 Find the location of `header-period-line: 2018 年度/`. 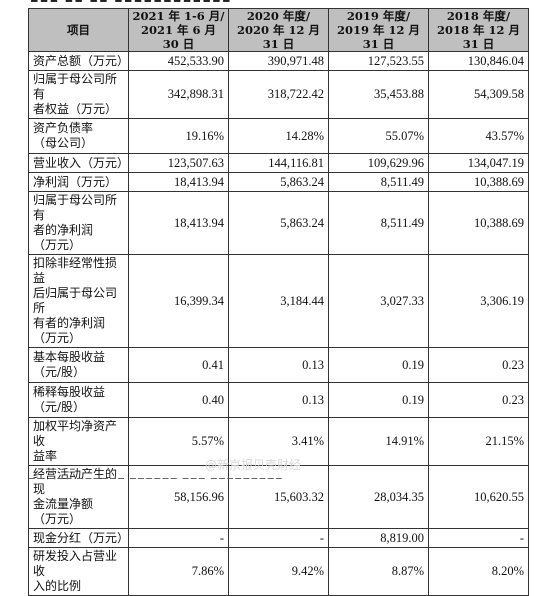

header-period-line: 2018 年度/ is located at coordinates (478, 16).